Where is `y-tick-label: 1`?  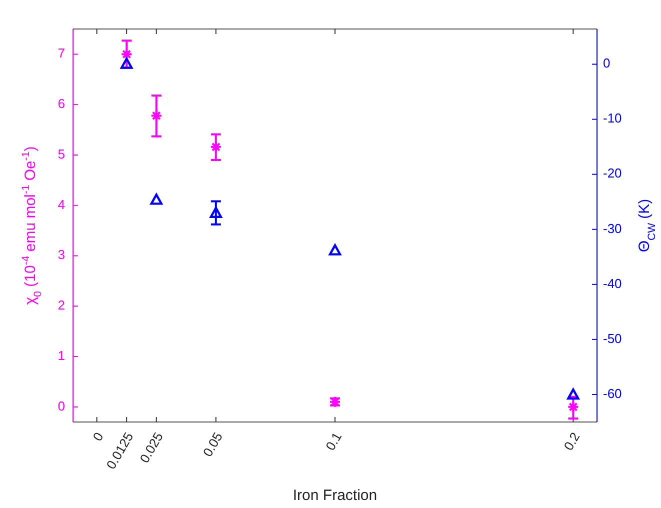 y-tick-label: 1 is located at coordinates (61, 355).